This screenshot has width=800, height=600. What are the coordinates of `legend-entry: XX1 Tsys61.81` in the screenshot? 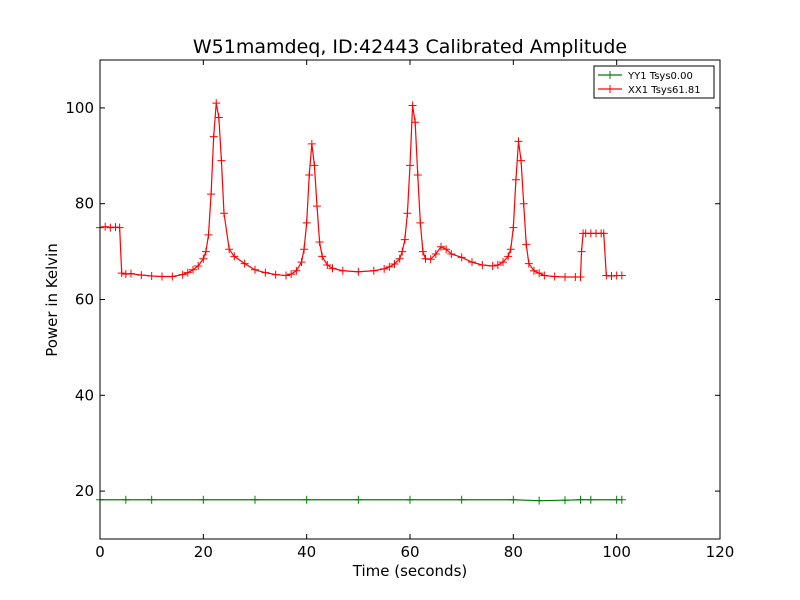 It's located at (664, 90).